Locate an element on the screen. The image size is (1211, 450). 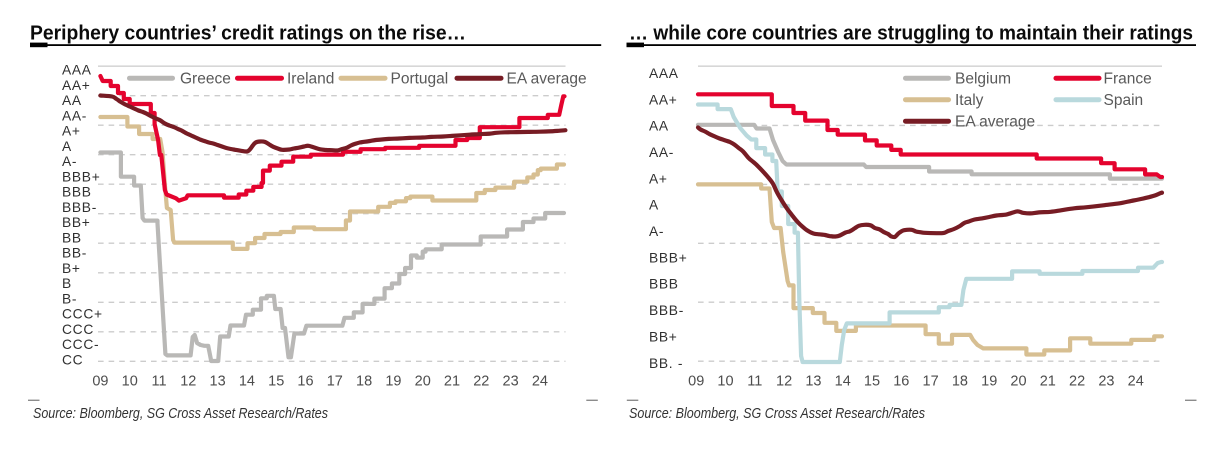
svg-text: CCC- is located at coordinates (80, 344).